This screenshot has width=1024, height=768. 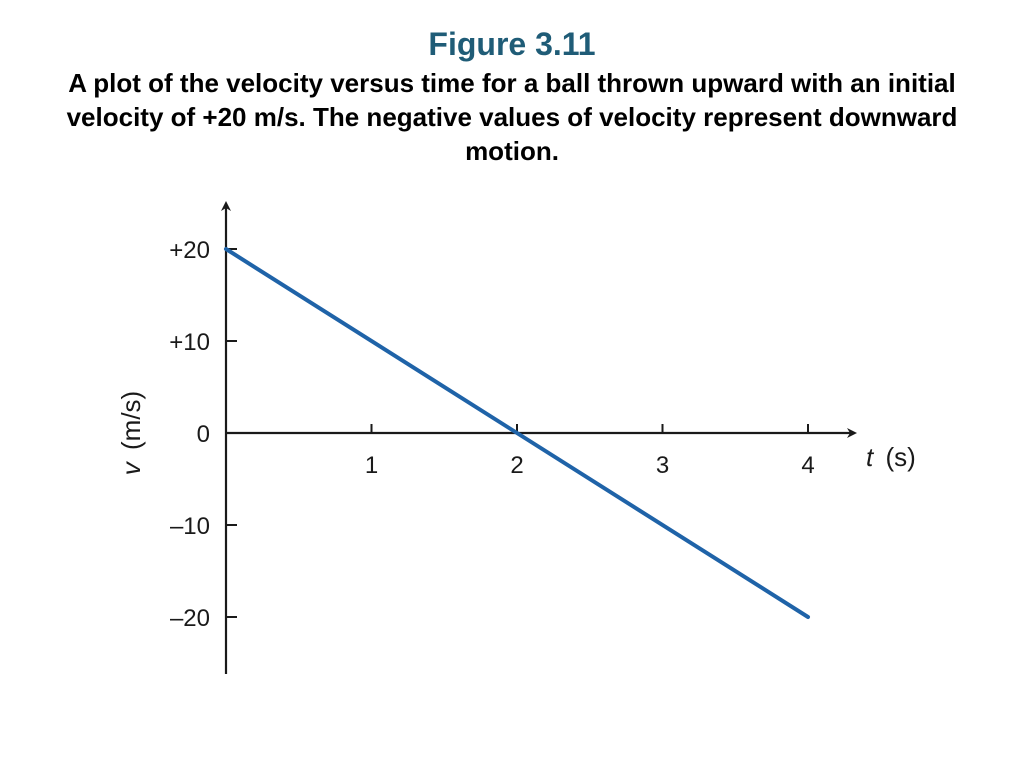 What do you see at coordinates (516, 465) in the screenshot?
I see `x-tick-label-2: 2` at bounding box center [516, 465].